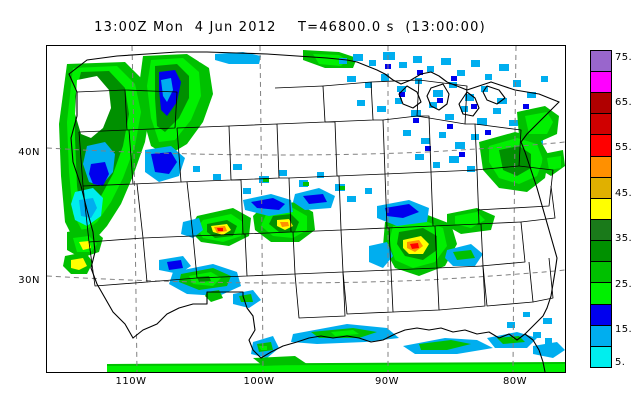 Image resolution: width=640 pixels, height=400 pixels. What do you see at coordinates (624, 57) in the screenshot?
I see `colorbar-tick-75: 75.` at bounding box center [624, 57].